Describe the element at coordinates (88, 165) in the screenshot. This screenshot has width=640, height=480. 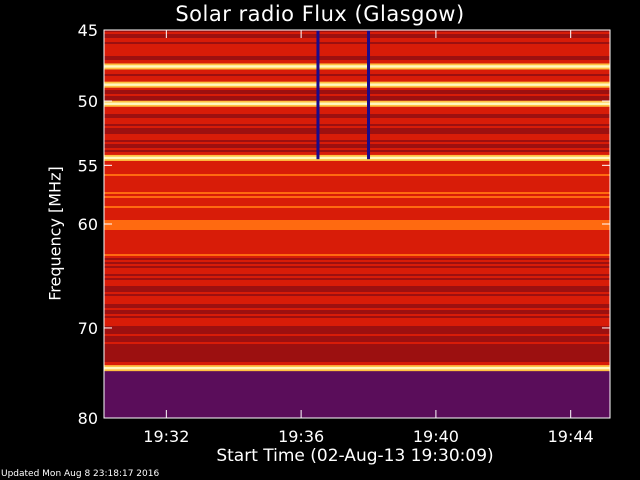
I see `y-tick-label: 55` at that location.